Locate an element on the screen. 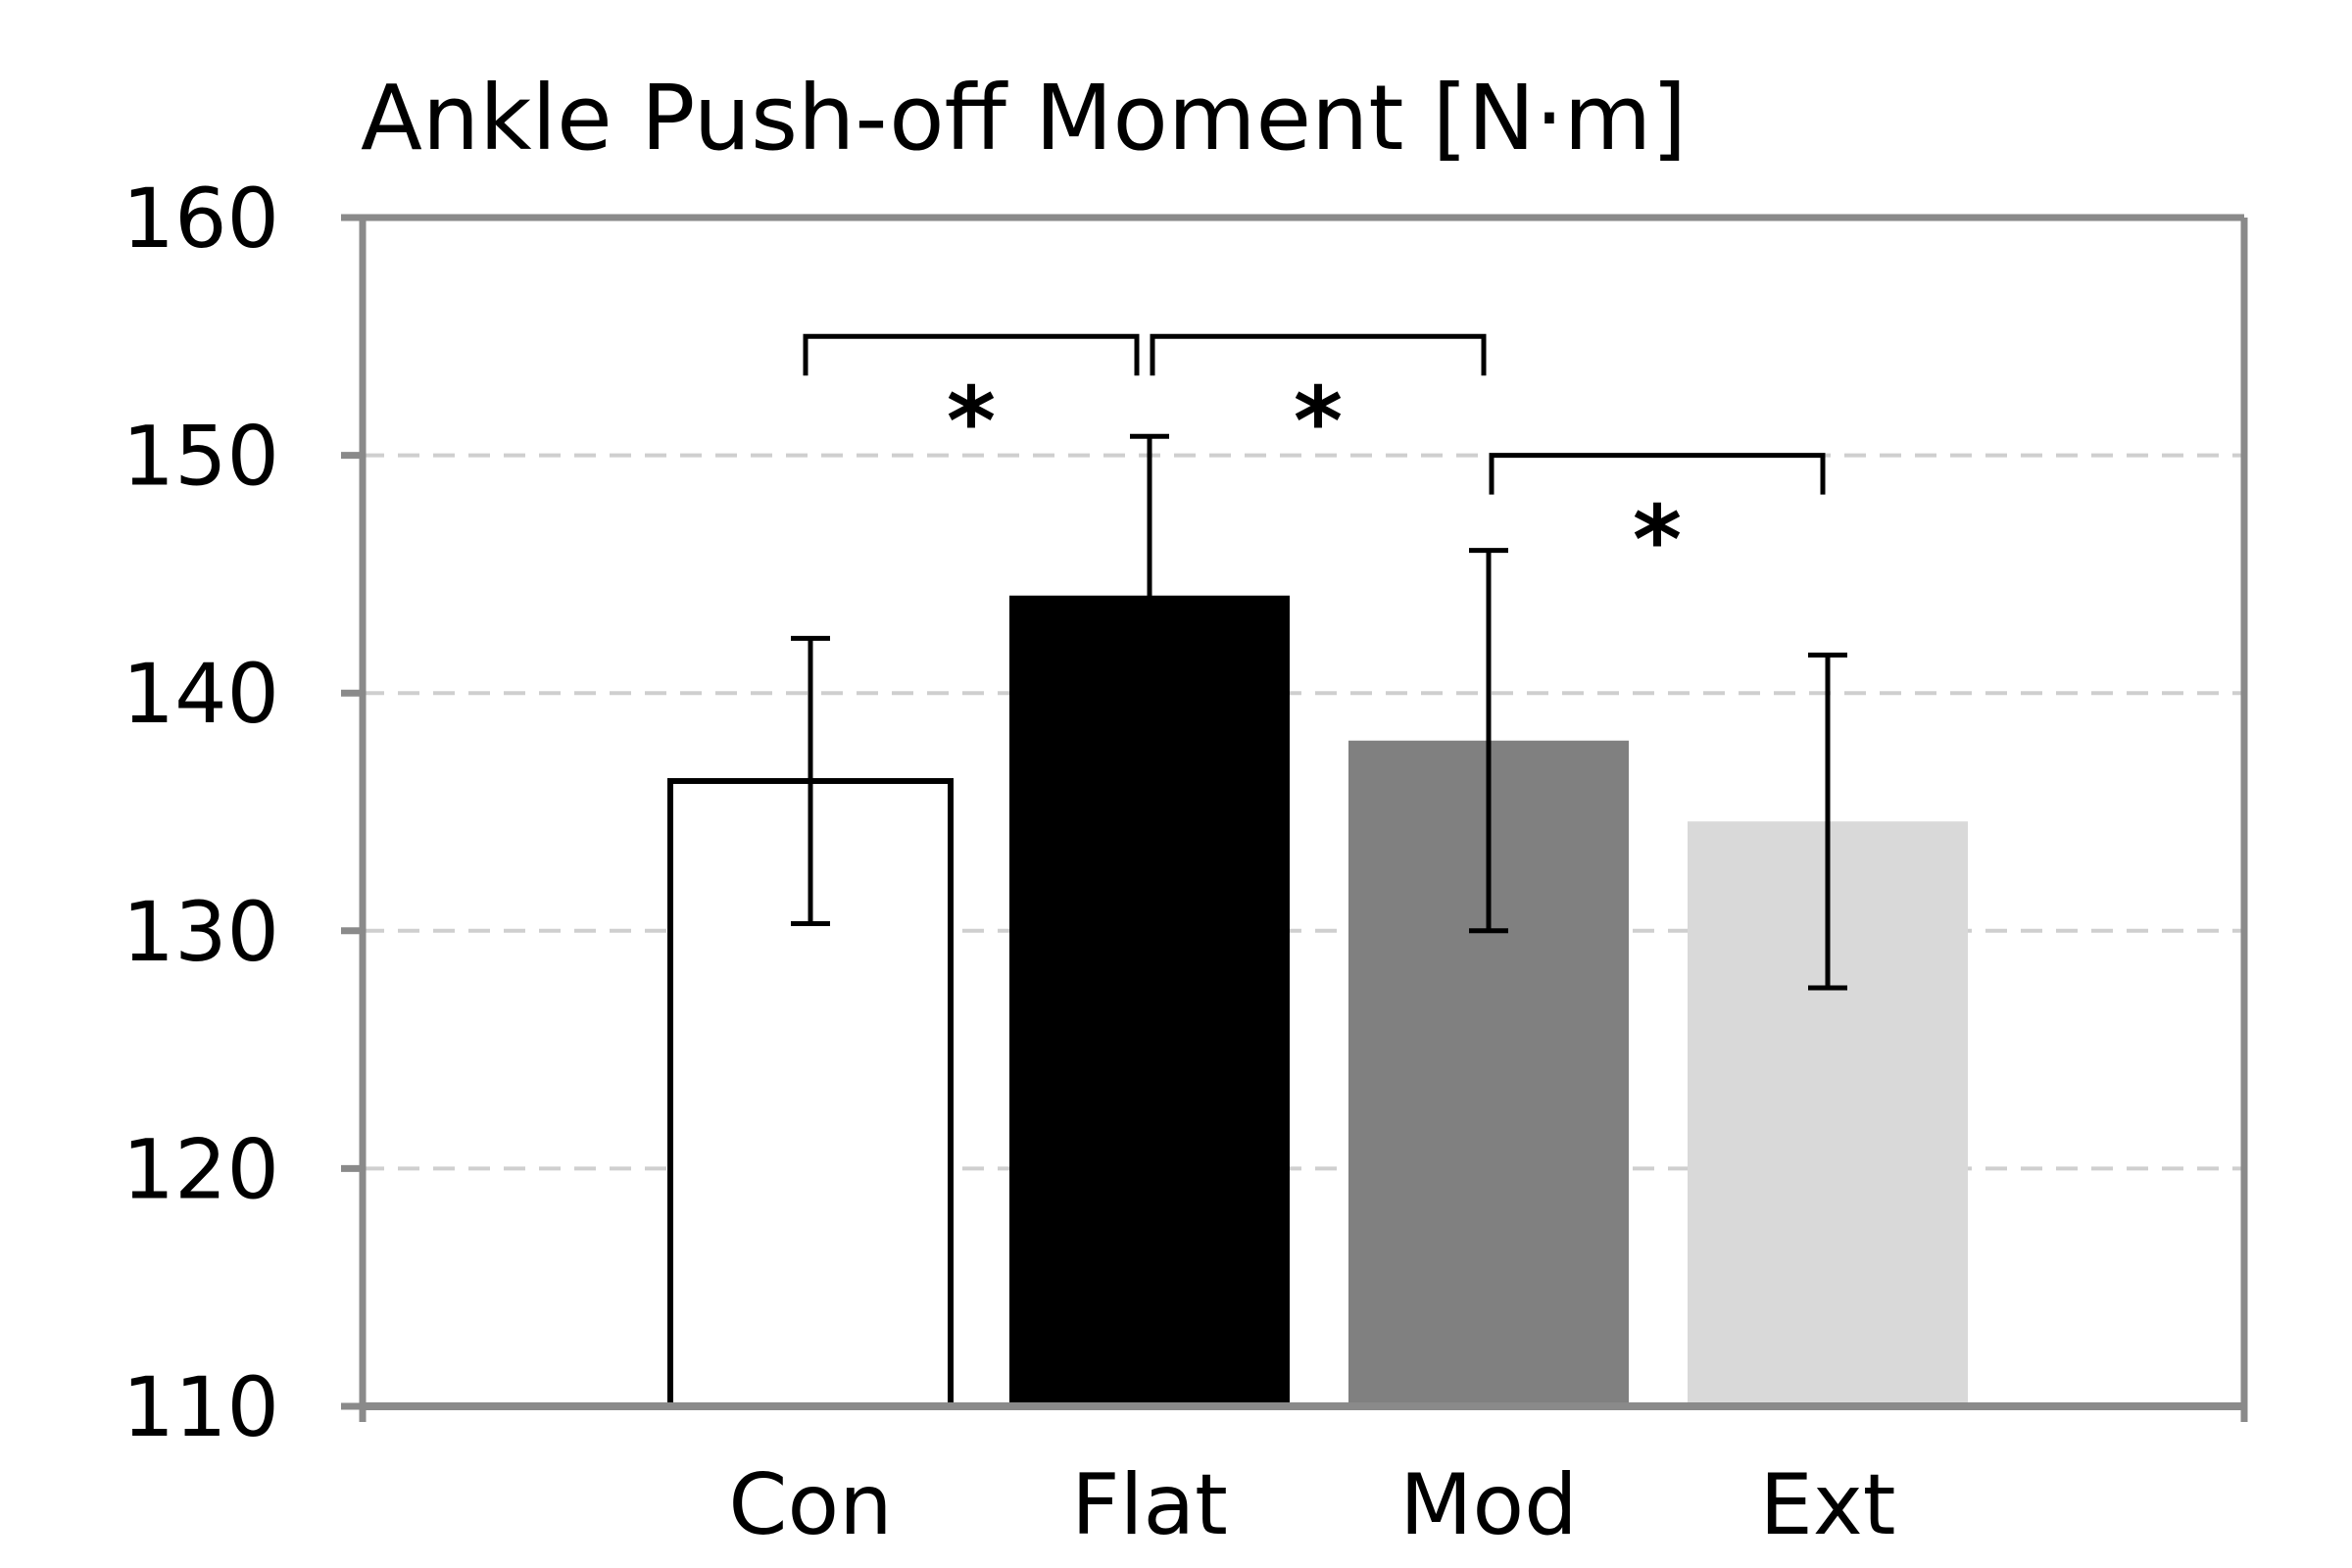  error-bar-con is located at coordinates (810, 781).